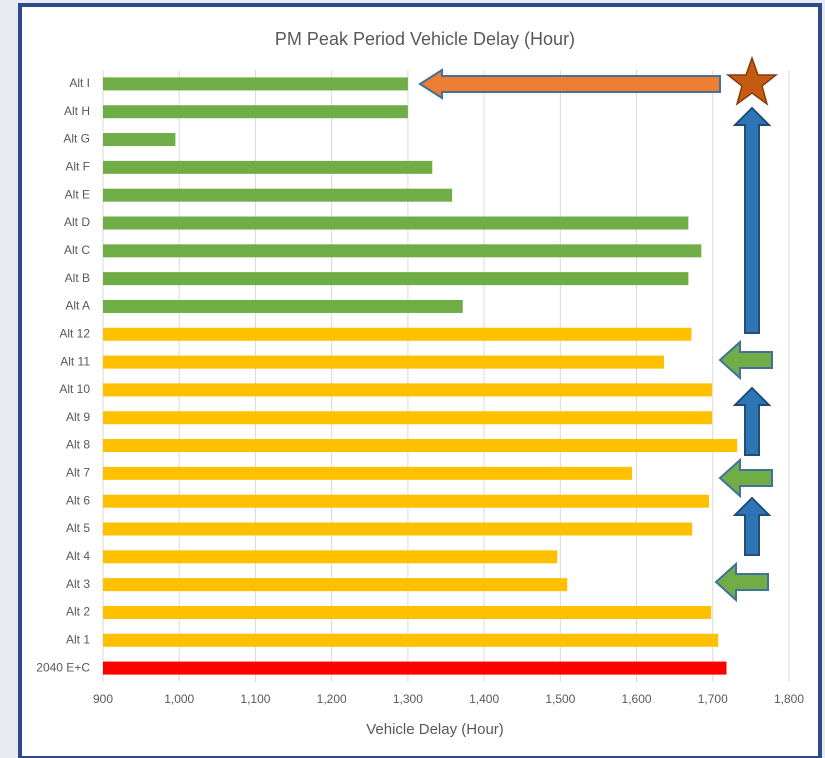  Describe the element at coordinates (425, 39) in the screenshot. I see `chart-title: PM Peak Period Vehicle Delay (Hour)` at that location.